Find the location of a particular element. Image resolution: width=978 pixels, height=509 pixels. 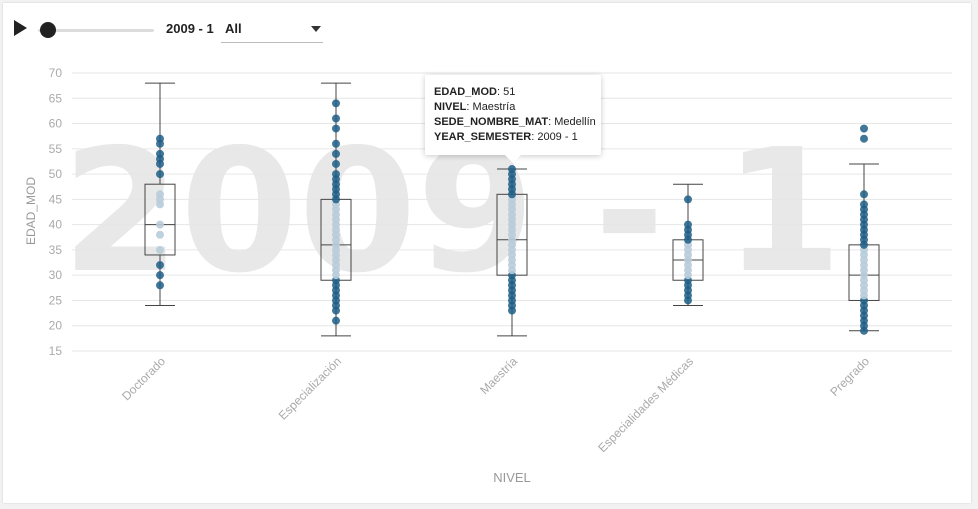

y-tick-label: 15 is located at coordinates (56, 351).